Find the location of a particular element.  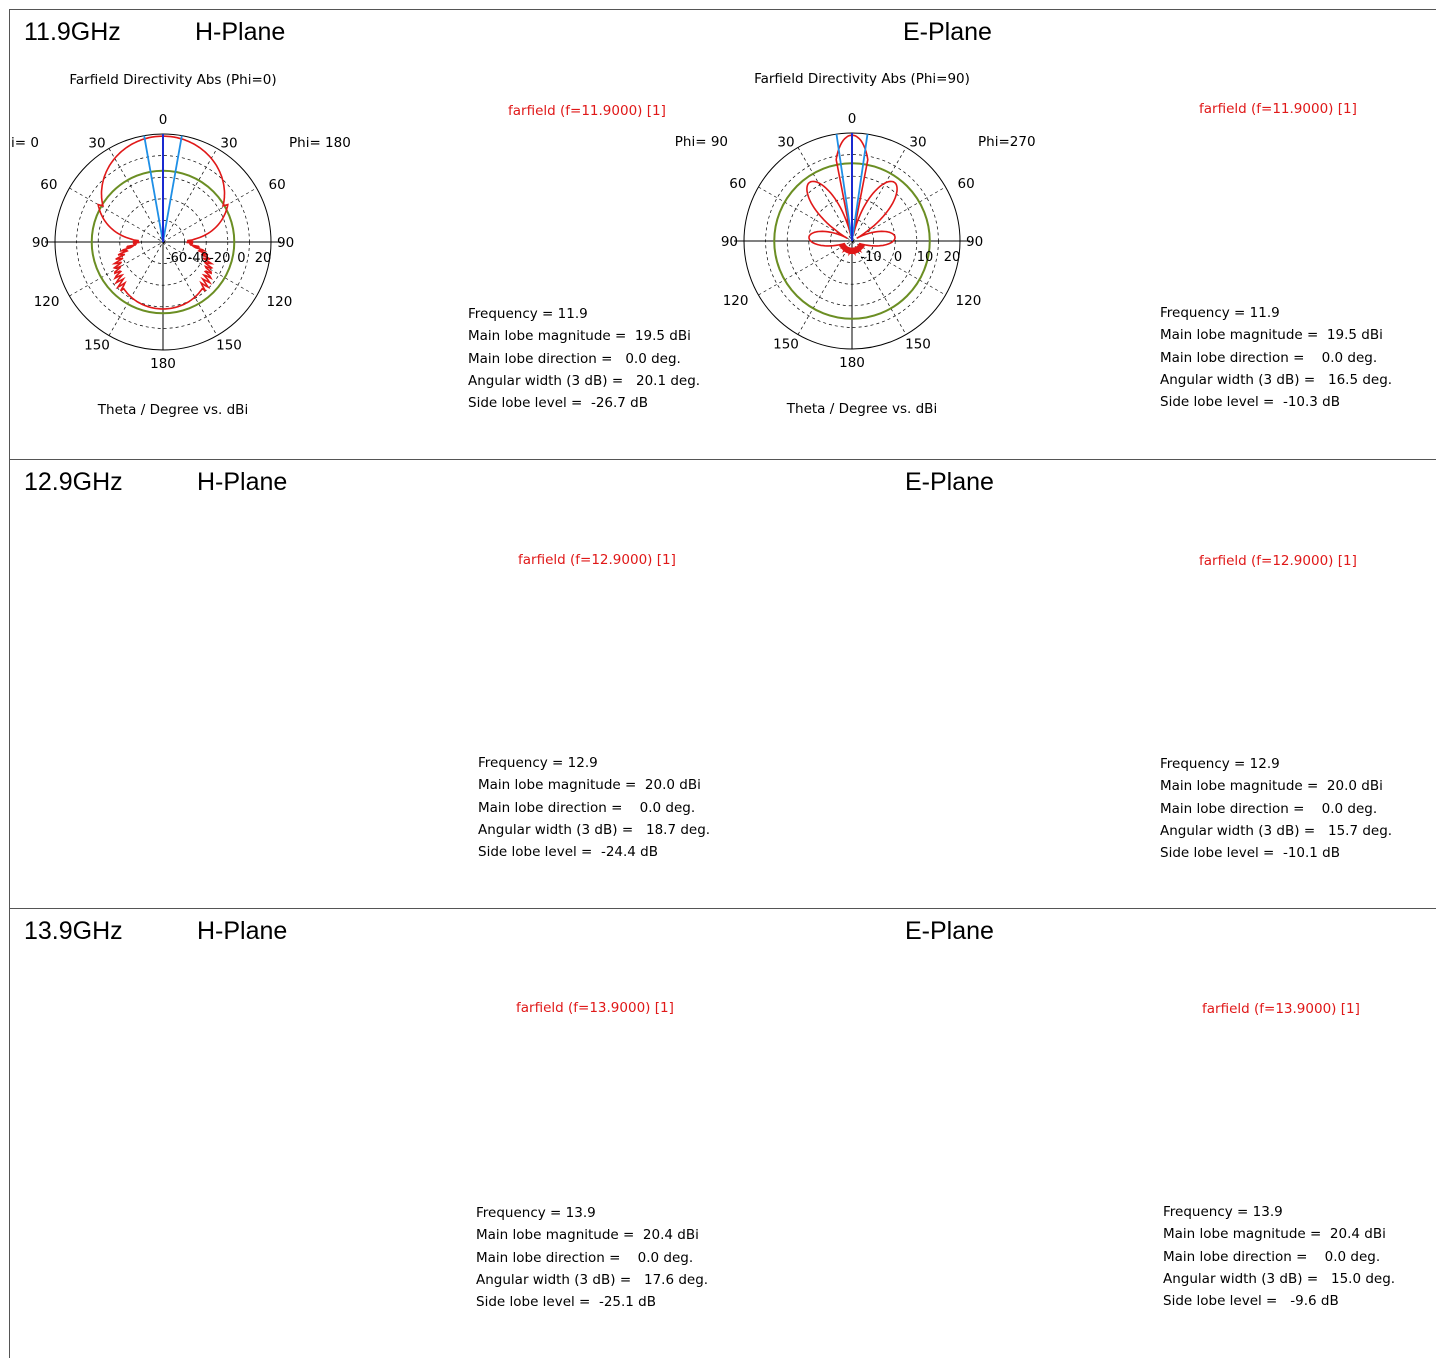

info-line: Side lobe level = -26.7 dB is located at coordinates (558, 403).